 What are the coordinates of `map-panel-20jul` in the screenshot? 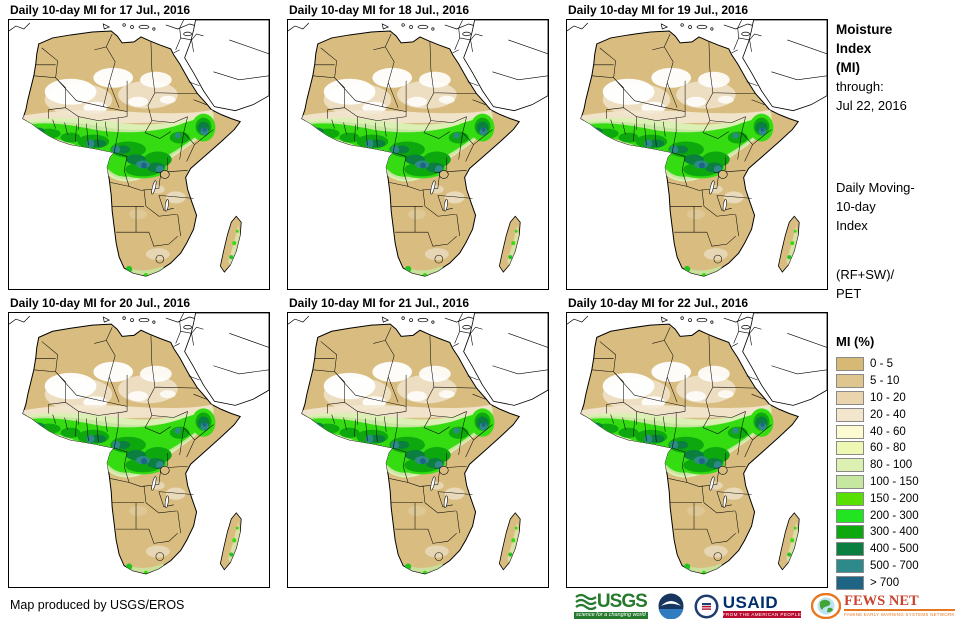 It's located at (139, 450).